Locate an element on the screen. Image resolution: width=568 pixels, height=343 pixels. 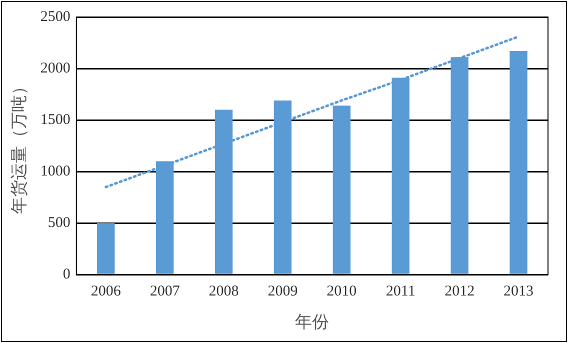
x-tick-label: 2007 is located at coordinates (165, 292).